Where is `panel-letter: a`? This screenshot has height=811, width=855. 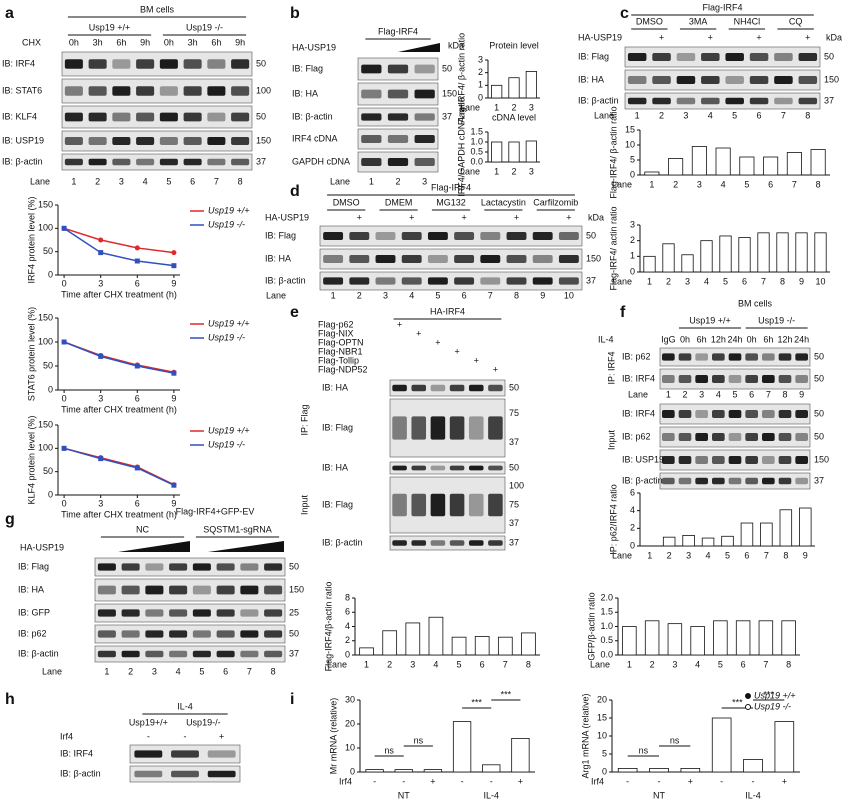 panel-letter: a is located at coordinates (9, 13).